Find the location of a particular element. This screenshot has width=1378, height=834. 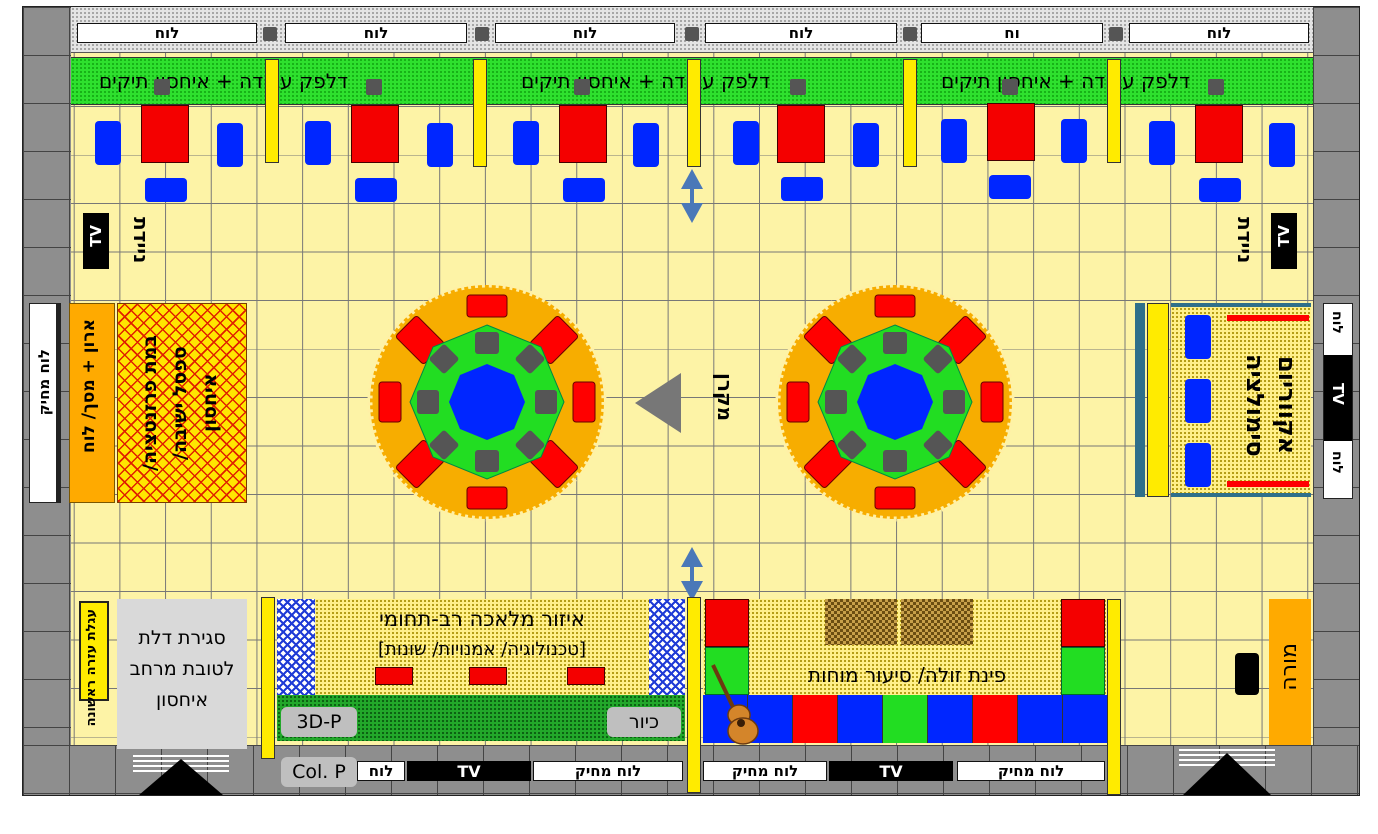

presentation-stage-label: במת פרזנטציה/ ספסל ישיבה/ איחסון is located at coordinates (180, 403).